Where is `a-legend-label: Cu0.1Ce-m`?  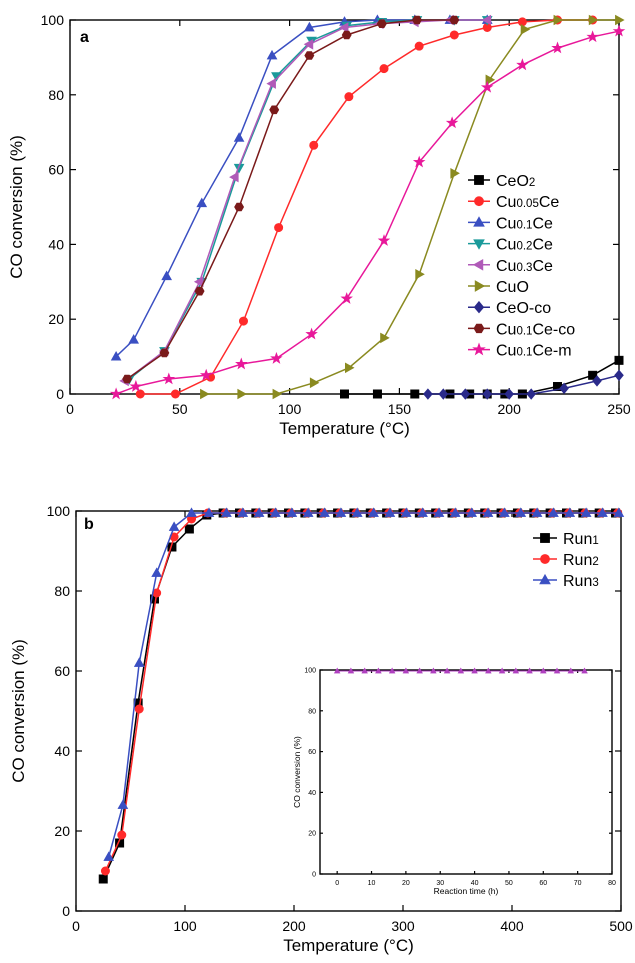
a-legend-label: Cu0.1Ce-m is located at coordinates (534, 351).